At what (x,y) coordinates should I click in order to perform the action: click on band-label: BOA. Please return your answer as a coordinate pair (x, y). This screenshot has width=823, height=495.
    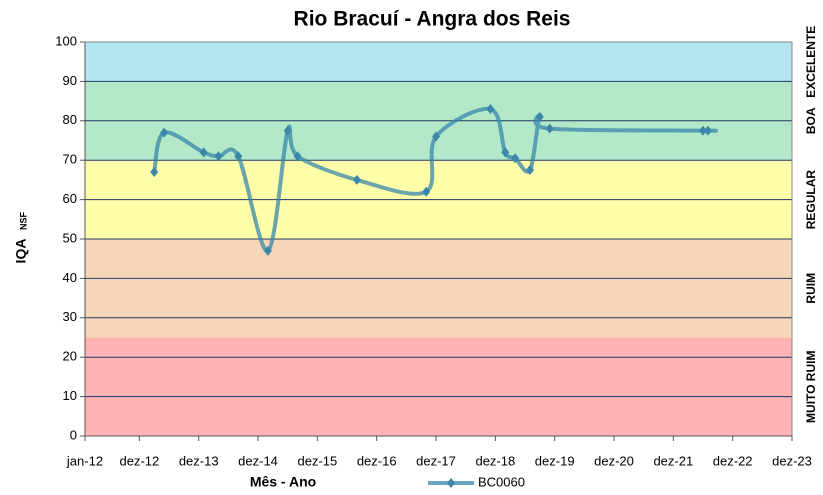
    Looking at the image, I should click on (811, 120).